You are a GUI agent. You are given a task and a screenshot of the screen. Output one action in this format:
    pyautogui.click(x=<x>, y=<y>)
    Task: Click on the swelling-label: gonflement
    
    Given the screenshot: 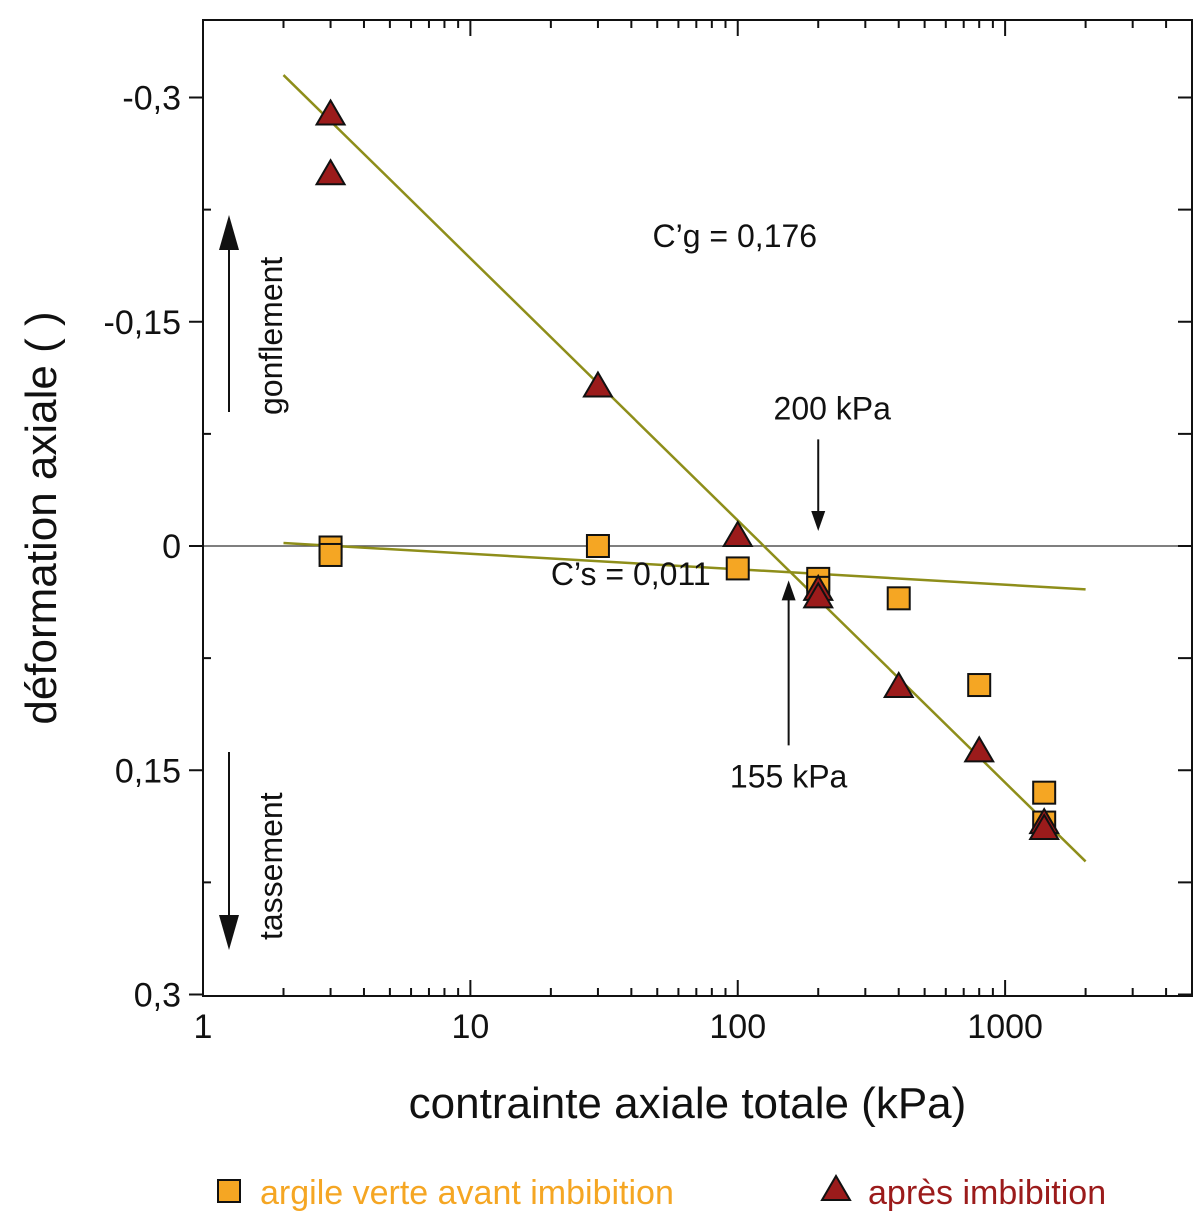 What is the action you would take?
    pyautogui.click(x=271, y=336)
    